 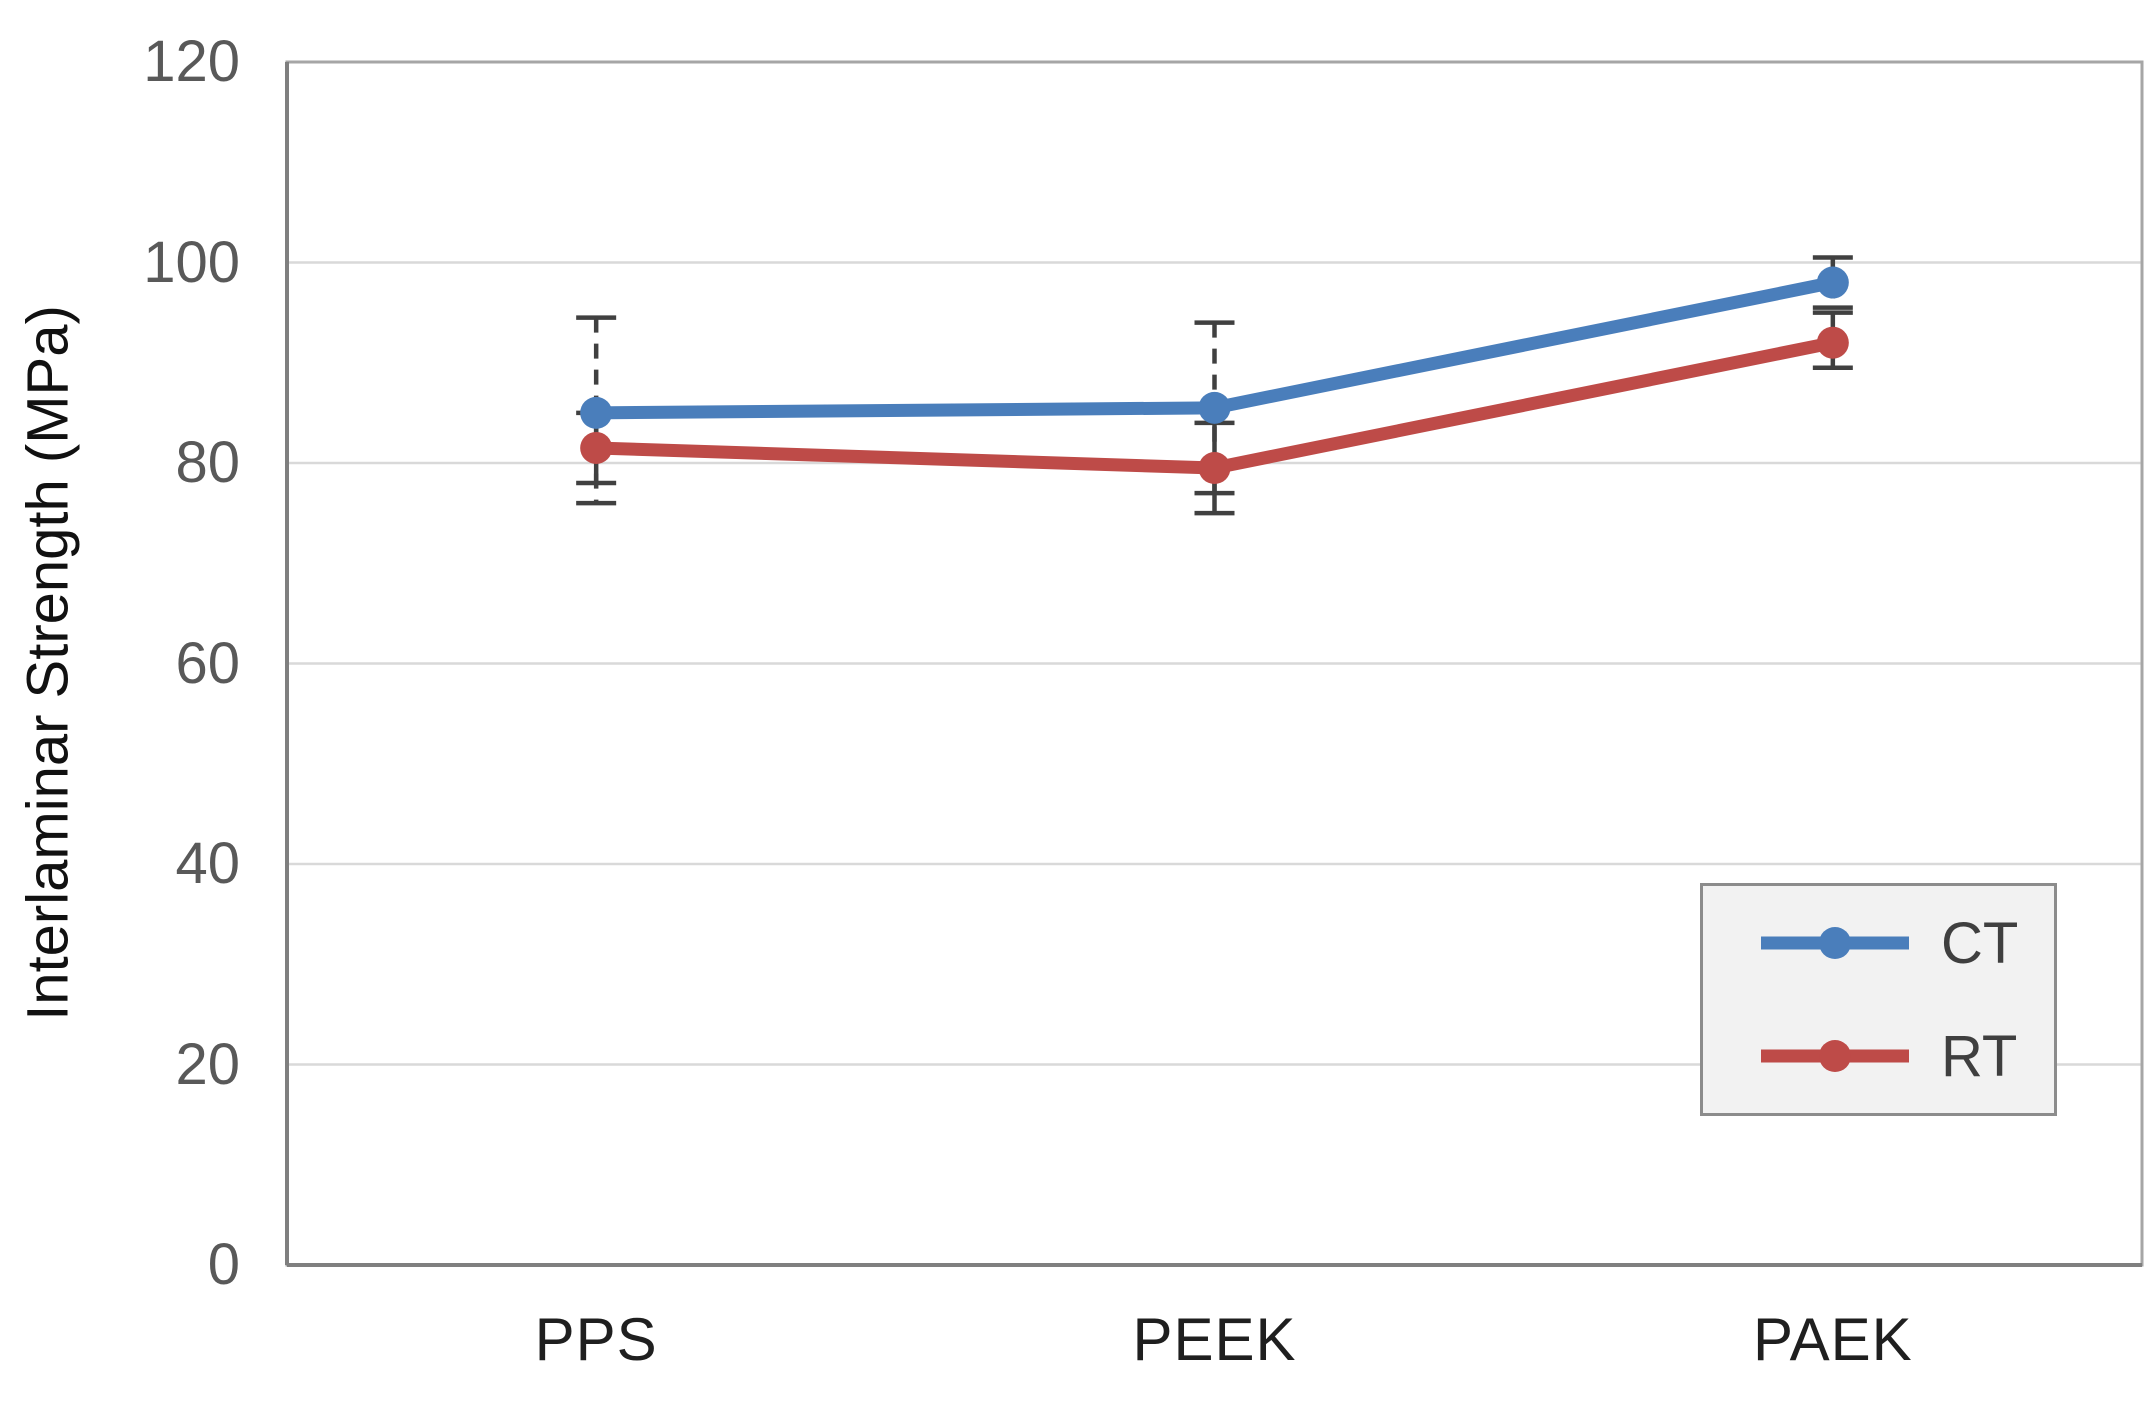 What do you see at coordinates (1832, 282) in the screenshot?
I see `marker-CT-PAEK` at bounding box center [1832, 282].